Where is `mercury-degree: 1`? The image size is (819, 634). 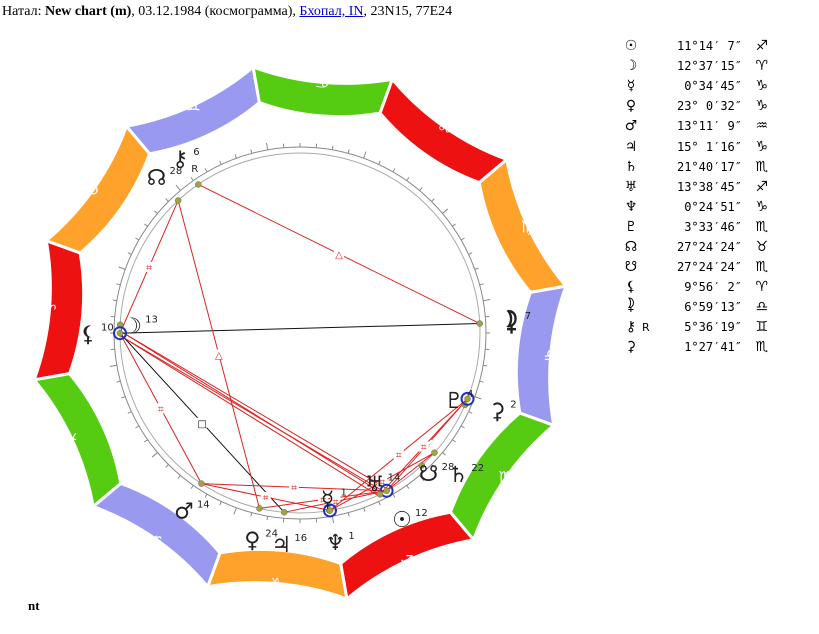
mercury-degree: 1 is located at coordinates (343, 493).